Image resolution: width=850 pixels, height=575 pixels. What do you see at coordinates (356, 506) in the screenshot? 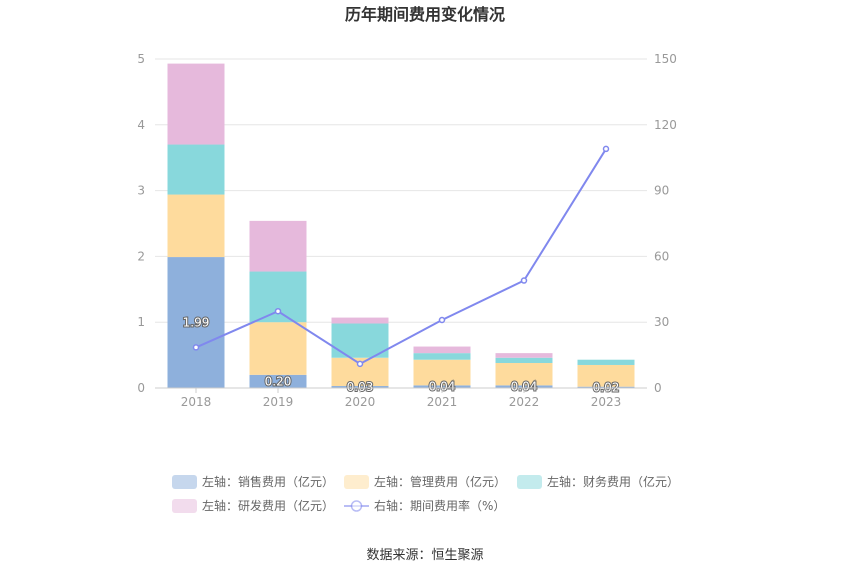
I see `legend-line-marker` at bounding box center [356, 506].